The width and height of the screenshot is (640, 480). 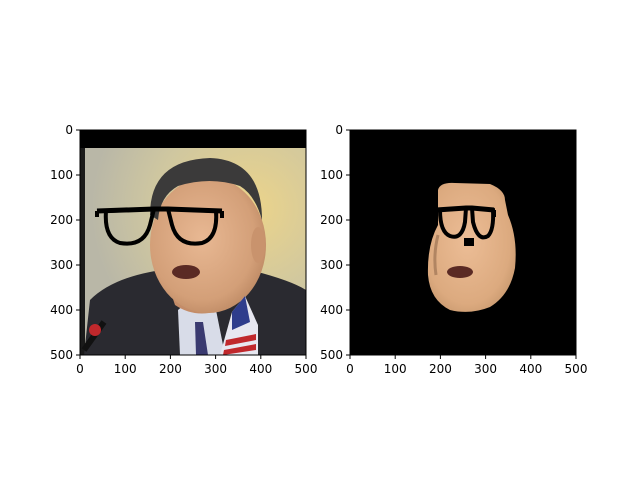 I want to click on face-mask-image, so click(x=471, y=247).